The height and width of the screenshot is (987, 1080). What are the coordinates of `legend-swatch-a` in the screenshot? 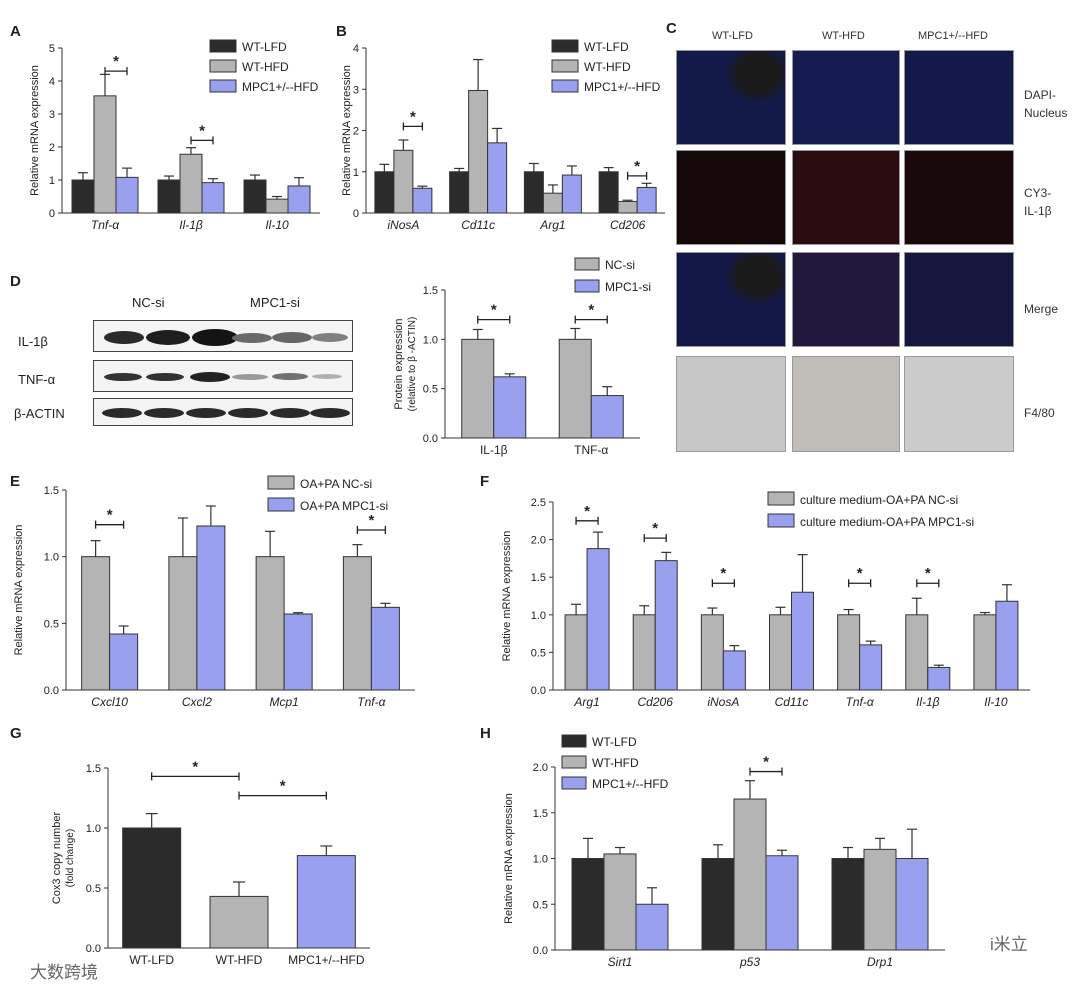 It's located at (223, 46).